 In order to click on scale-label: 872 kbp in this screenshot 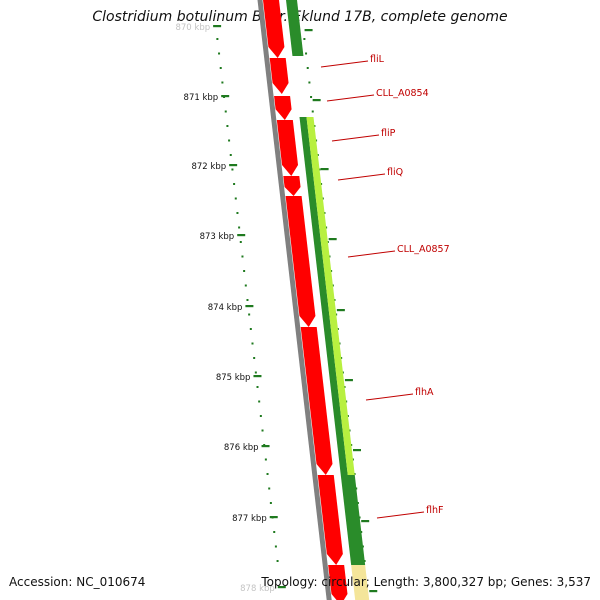, I will do `click(208, 167)`.